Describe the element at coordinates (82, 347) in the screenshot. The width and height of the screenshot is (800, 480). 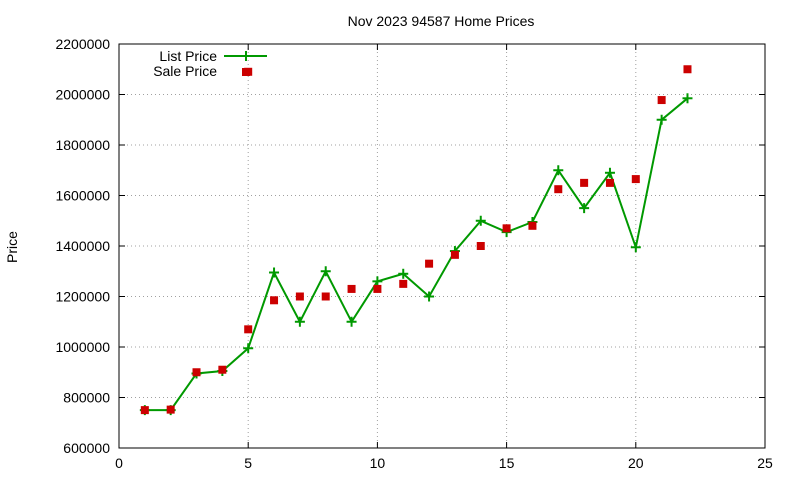
I see `y-tick-label: 1000000` at that location.